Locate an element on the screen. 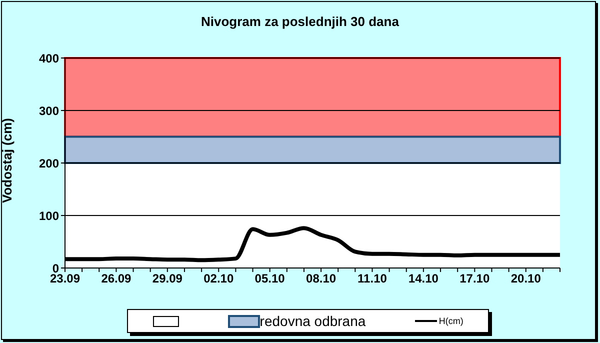 The width and height of the screenshot is (600, 343). legend-label: redovna odbrana is located at coordinates (313, 321).